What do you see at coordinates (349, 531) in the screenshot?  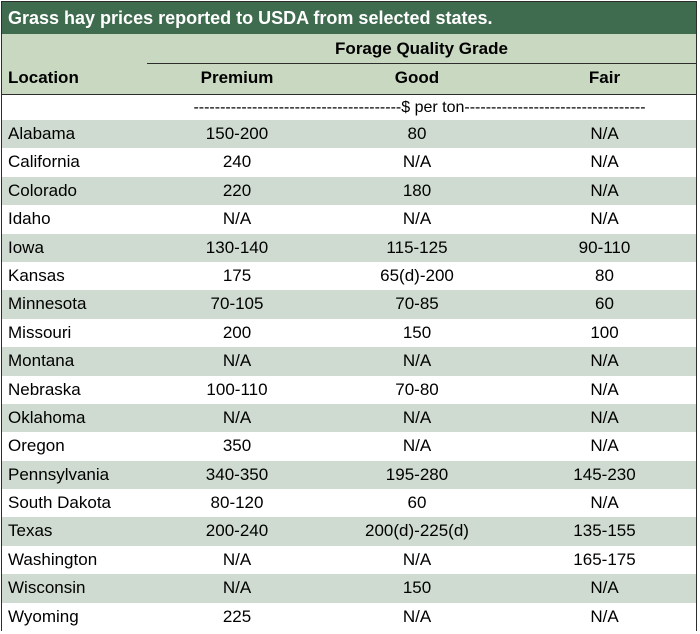 I see `table-row: Texas 200-240 200(d)-225(d) 135-155` at bounding box center [349, 531].